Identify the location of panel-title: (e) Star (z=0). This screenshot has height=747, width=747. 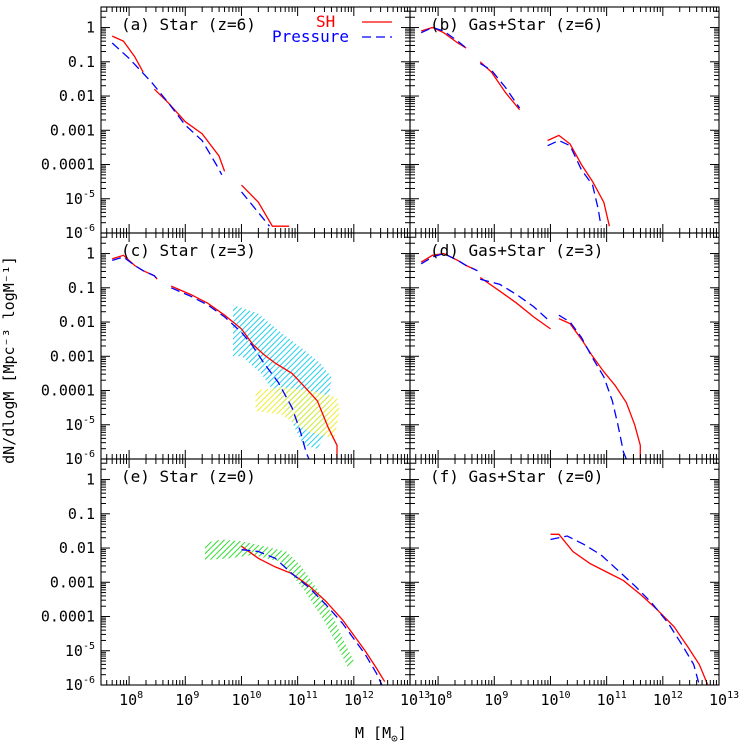
(188, 476).